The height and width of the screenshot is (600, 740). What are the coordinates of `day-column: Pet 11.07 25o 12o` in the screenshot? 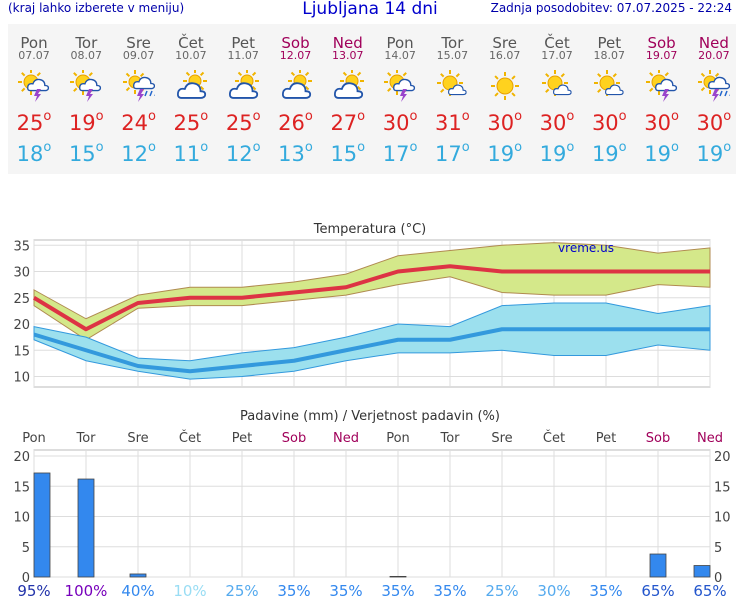 It's located at (243, 99).